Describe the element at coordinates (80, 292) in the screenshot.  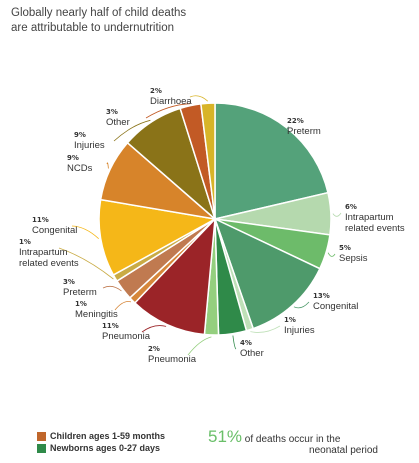
I see `slice-label-9-0: Preterm` at that location.